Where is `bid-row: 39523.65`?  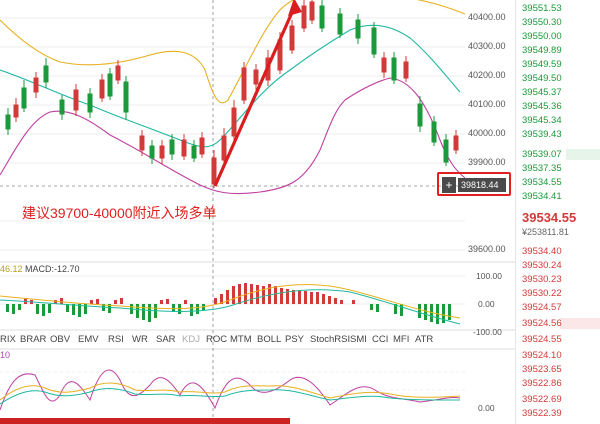 bid-row: 39523.65 is located at coordinates (542, 369).